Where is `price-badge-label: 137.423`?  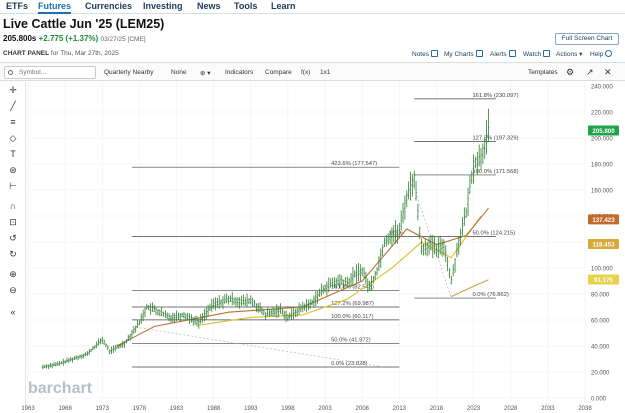
price-badge-label: 137.423 is located at coordinates (603, 220).